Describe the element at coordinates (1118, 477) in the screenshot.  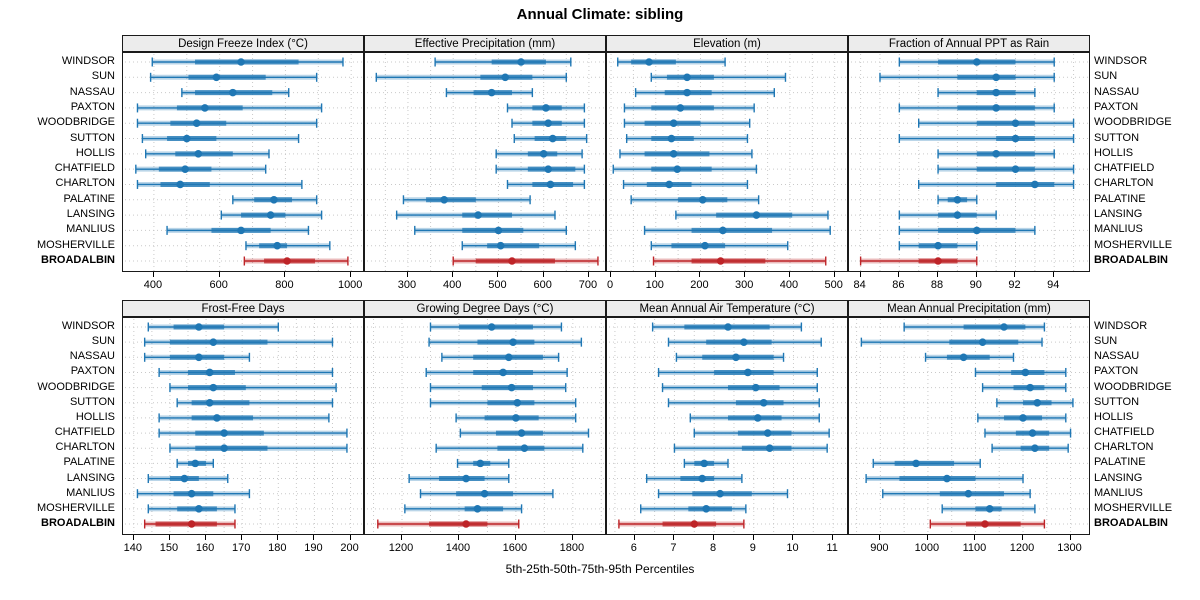
I see `row-label-right-lansing: LANSING` at that location.